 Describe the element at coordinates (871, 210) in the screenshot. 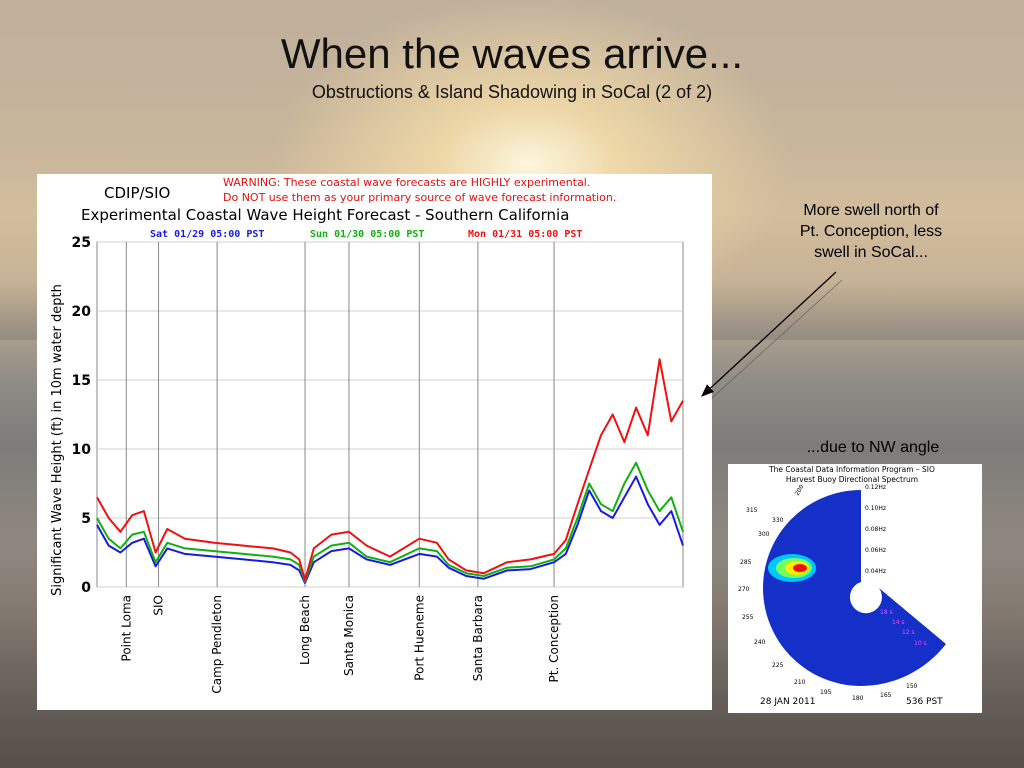

I see `annotation-line-1: More swell north of` at that location.